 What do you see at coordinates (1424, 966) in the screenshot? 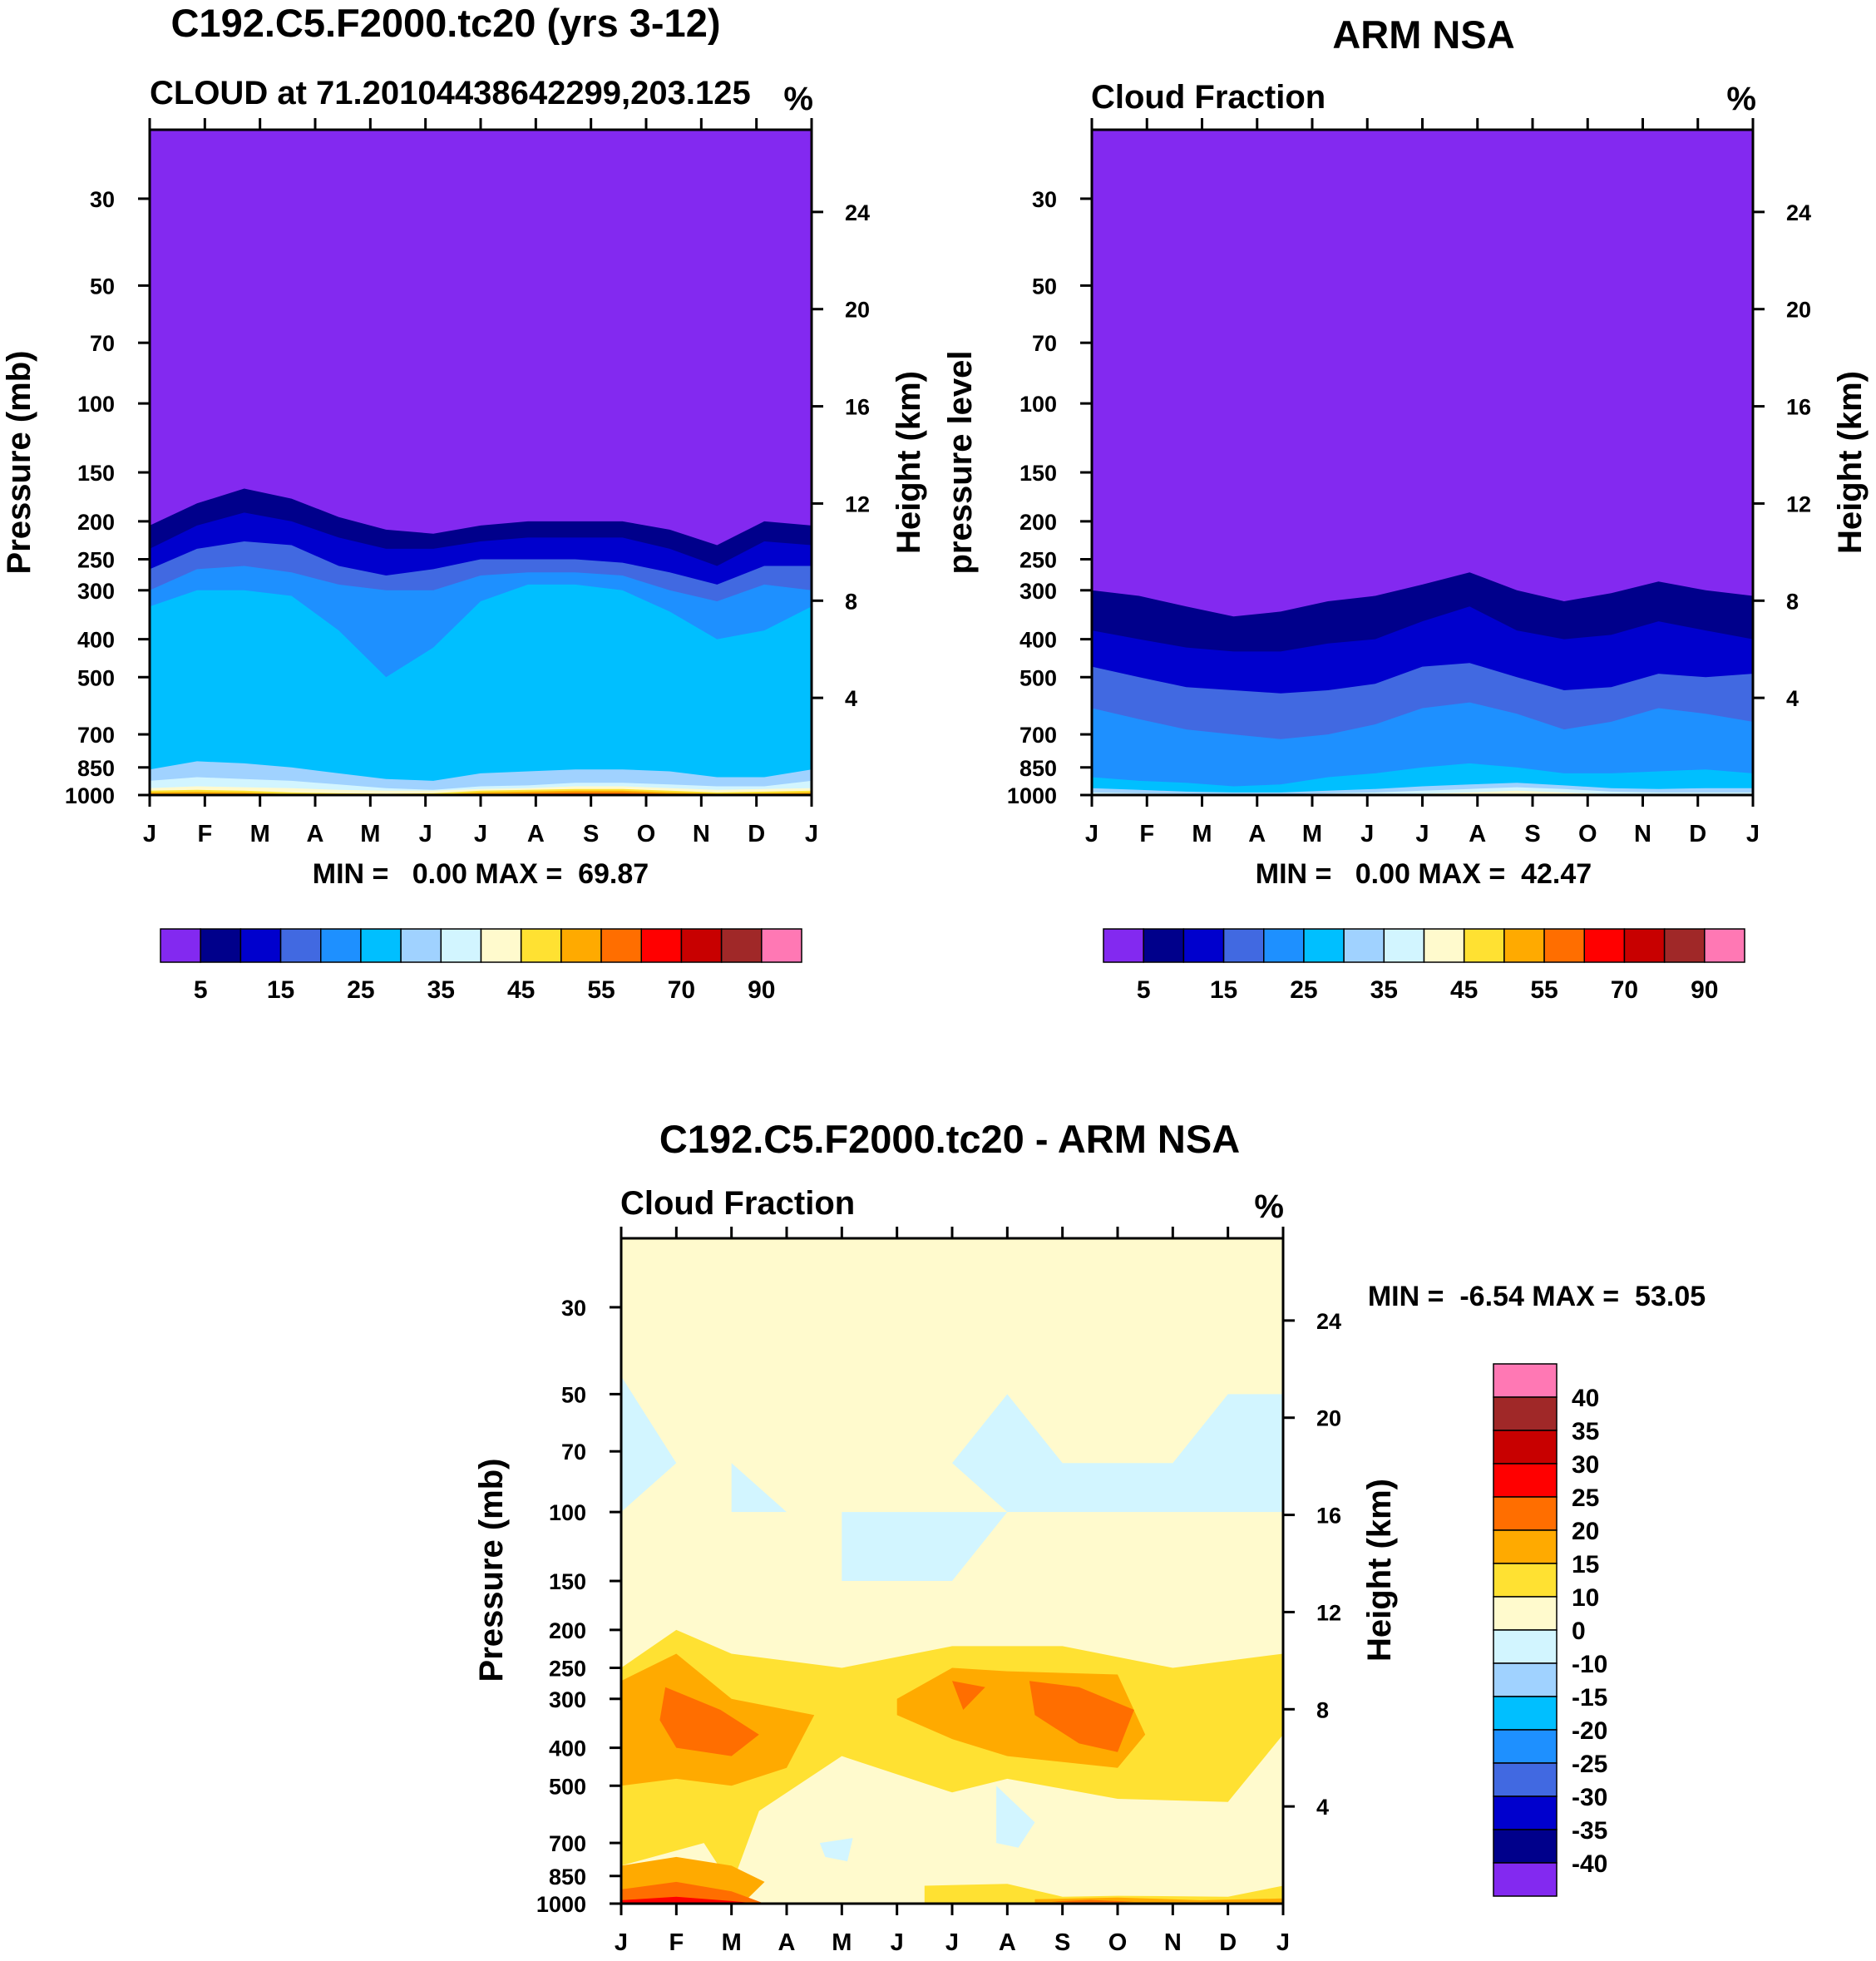
I see `panel-obs-colorbar: 5 15 25 35 45 55 70 90` at bounding box center [1424, 966].